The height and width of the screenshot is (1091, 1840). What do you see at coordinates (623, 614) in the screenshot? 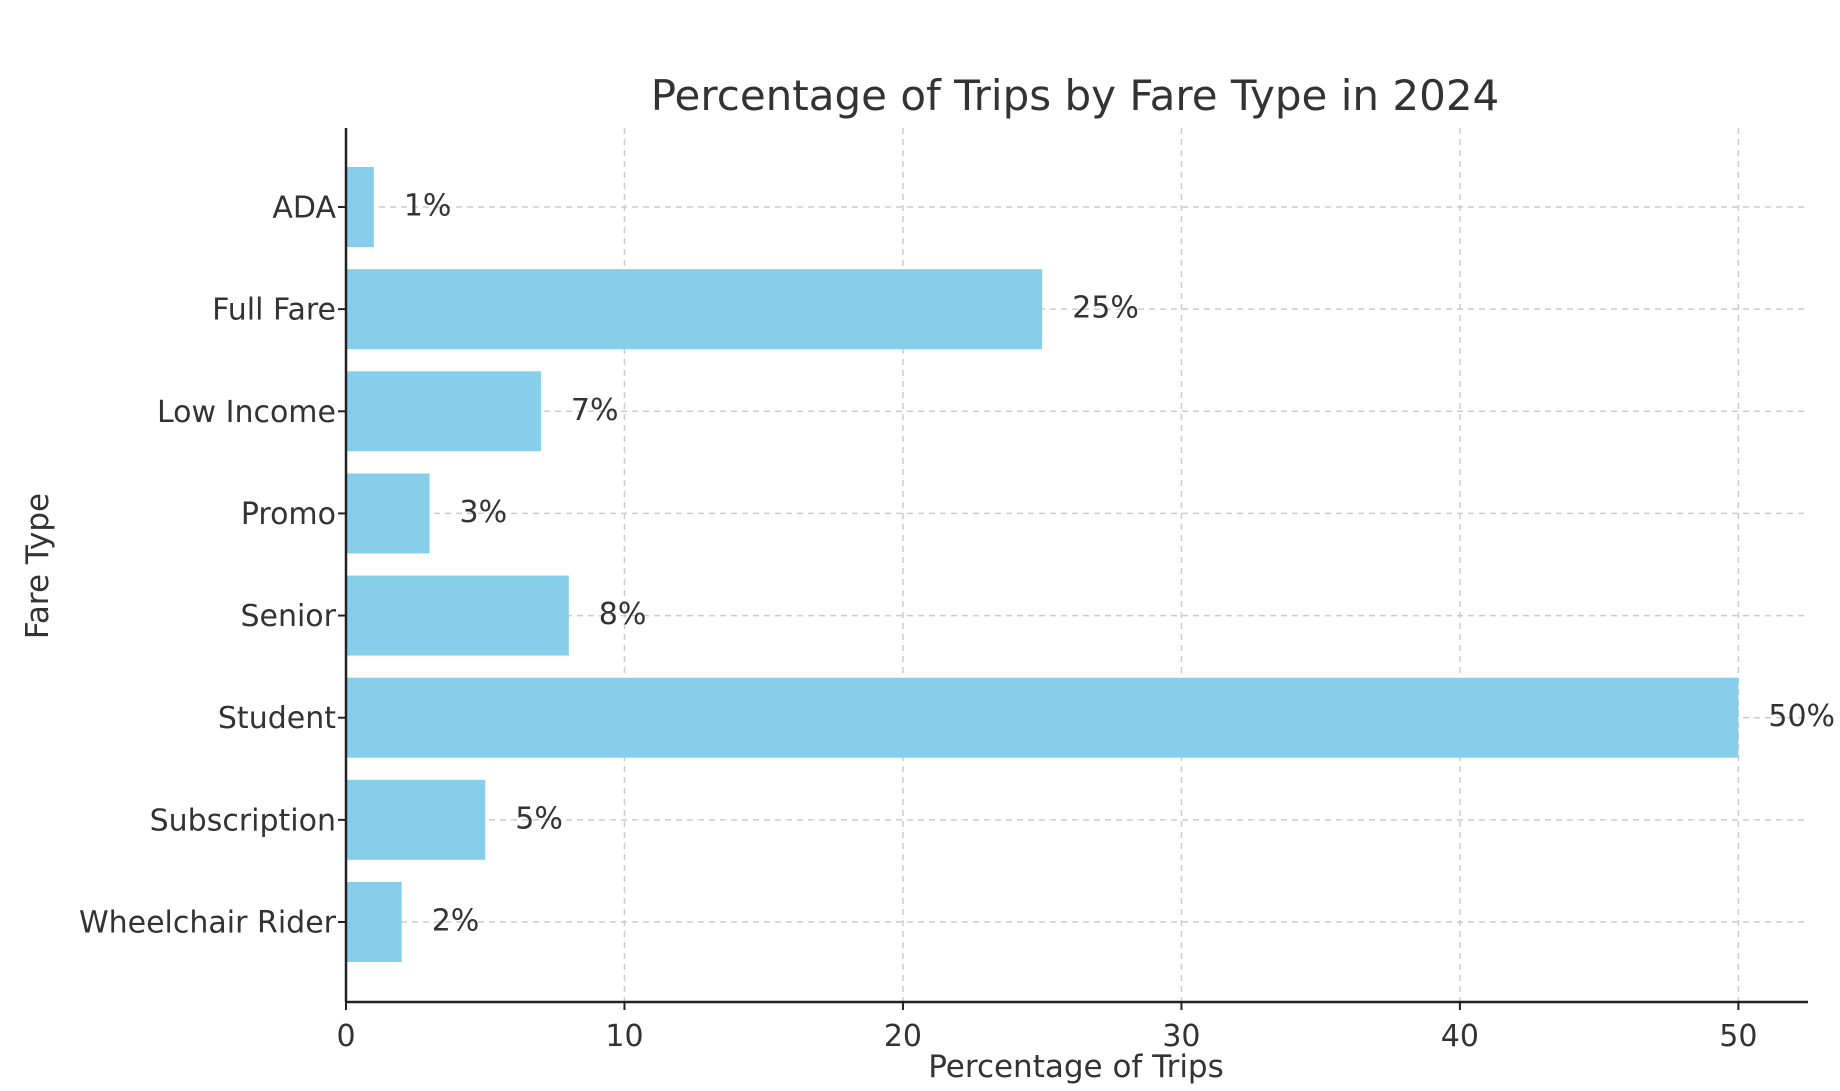
I see `data-label: 8%` at bounding box center [623, 614].